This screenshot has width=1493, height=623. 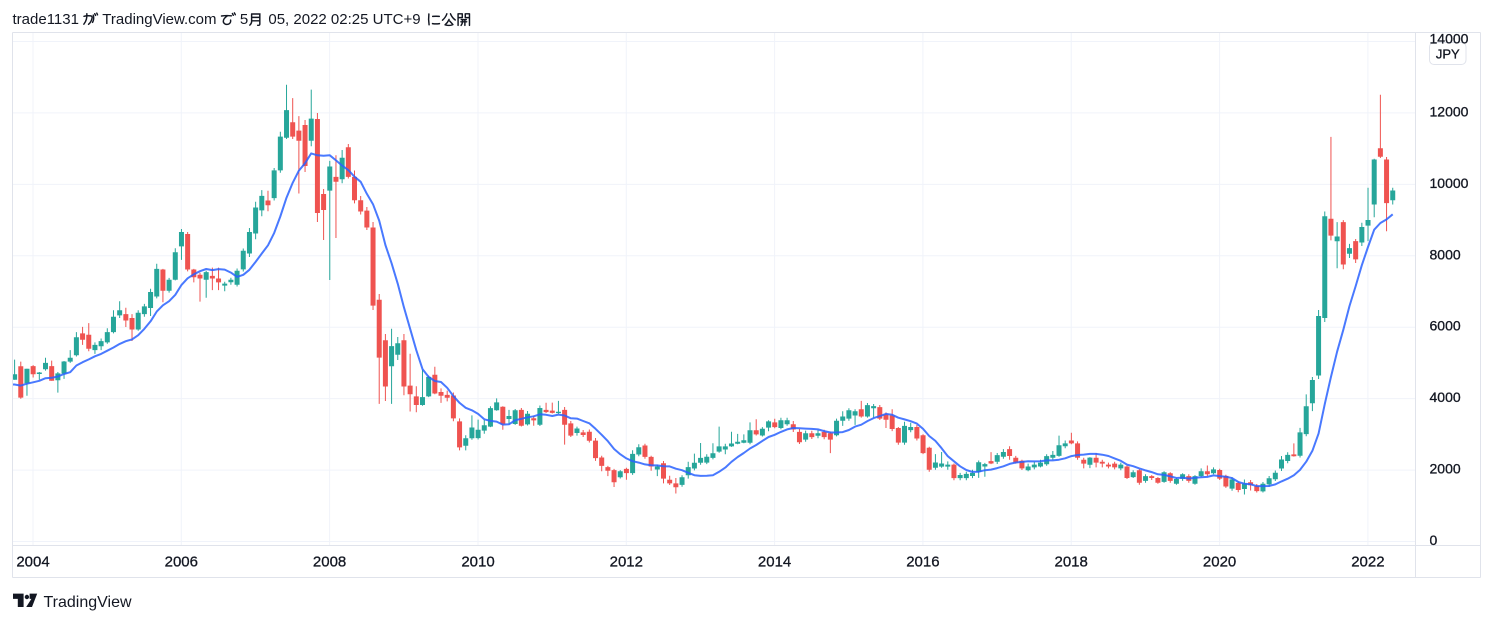 I want to click on svg-text: 05, 2022 02:25 UTC+9, so click(x=344, y=19).